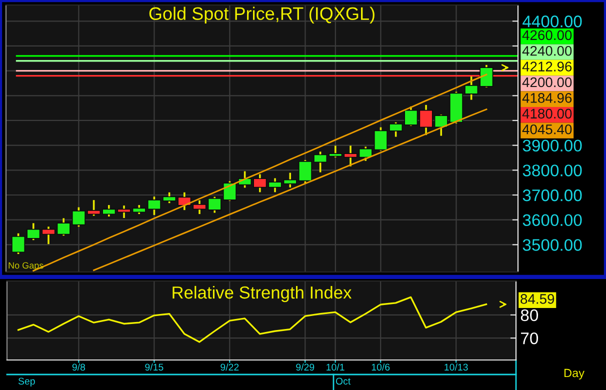  Describe the element at coordinates (229, 367) in the screenshot. I see `x-tick-label: 9/22` at that location.